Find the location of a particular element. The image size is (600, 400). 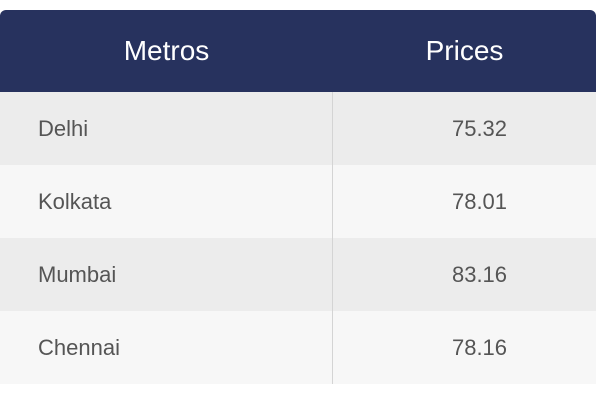

table-cell: Delhi is located at coordinates (166, 128).